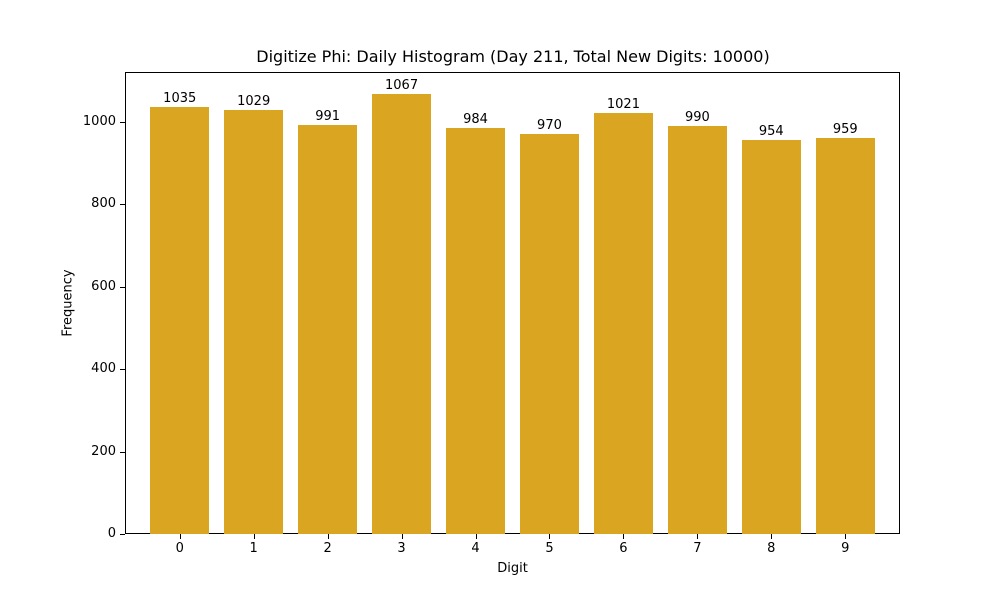  What do you see at coordinates (475, 120) in the screenshot?
I see `bar-value-label: 984` at bounding box center [475, 120].